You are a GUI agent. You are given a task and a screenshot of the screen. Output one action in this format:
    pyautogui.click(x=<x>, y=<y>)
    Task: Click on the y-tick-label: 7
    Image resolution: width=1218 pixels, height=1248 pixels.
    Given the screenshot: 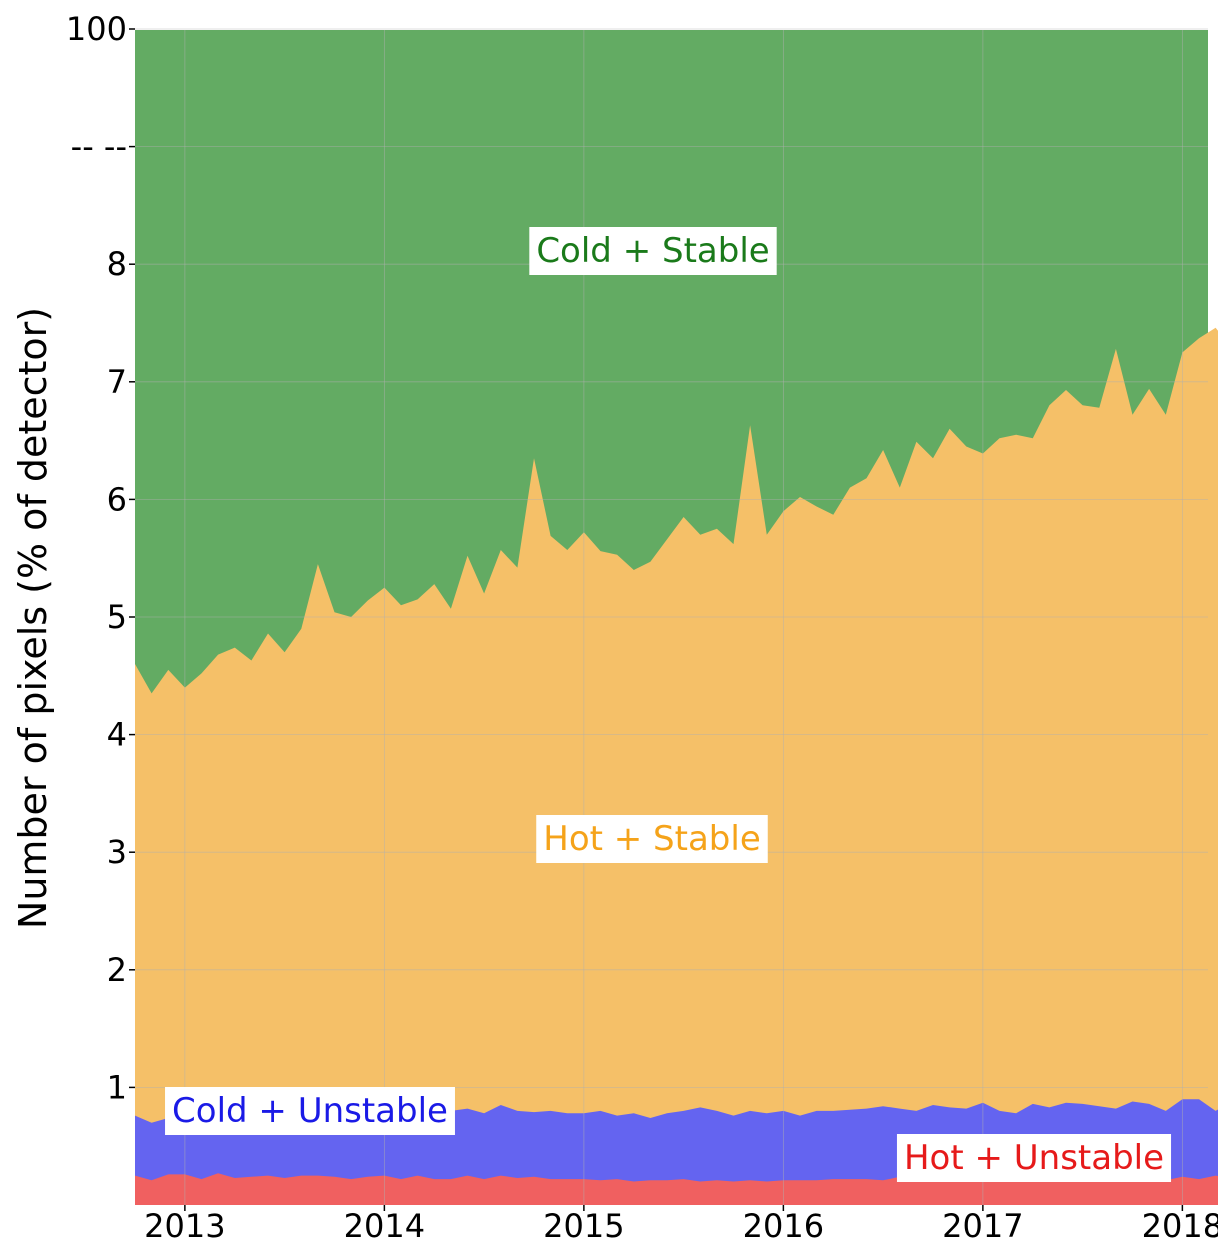 What is the action you would take?
    pyautogui.click(x=117, y=382)
    